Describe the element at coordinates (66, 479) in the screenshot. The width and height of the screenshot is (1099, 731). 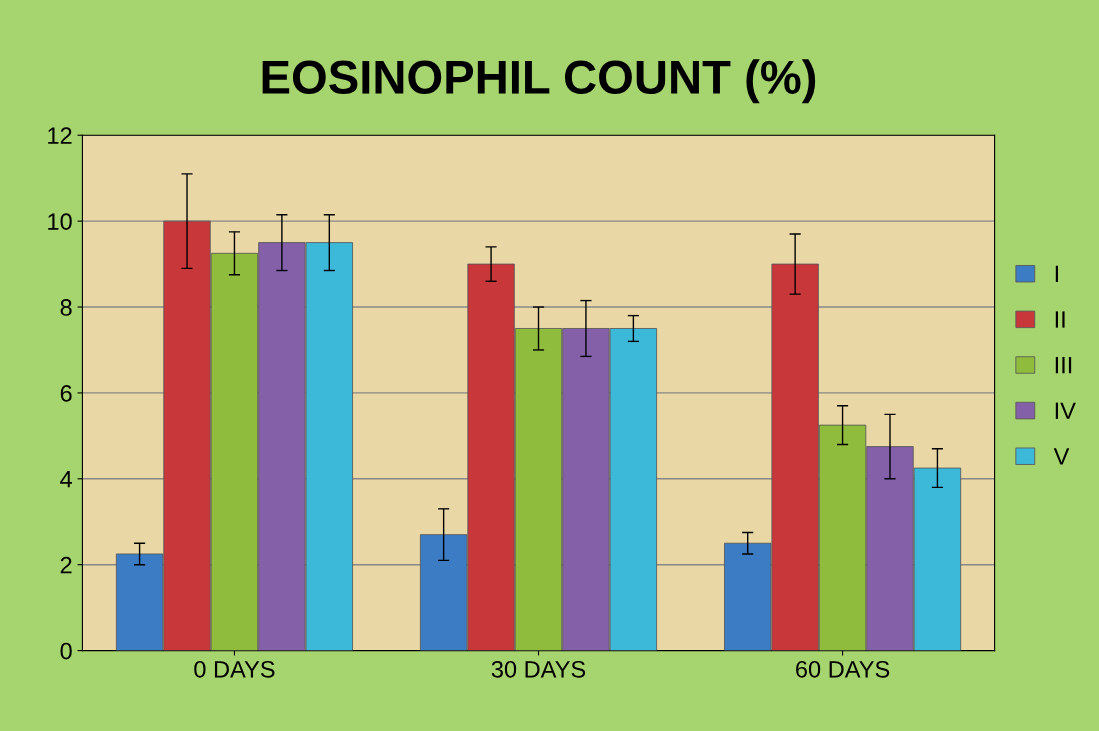
I see `y-tick-label: 4` at that location.